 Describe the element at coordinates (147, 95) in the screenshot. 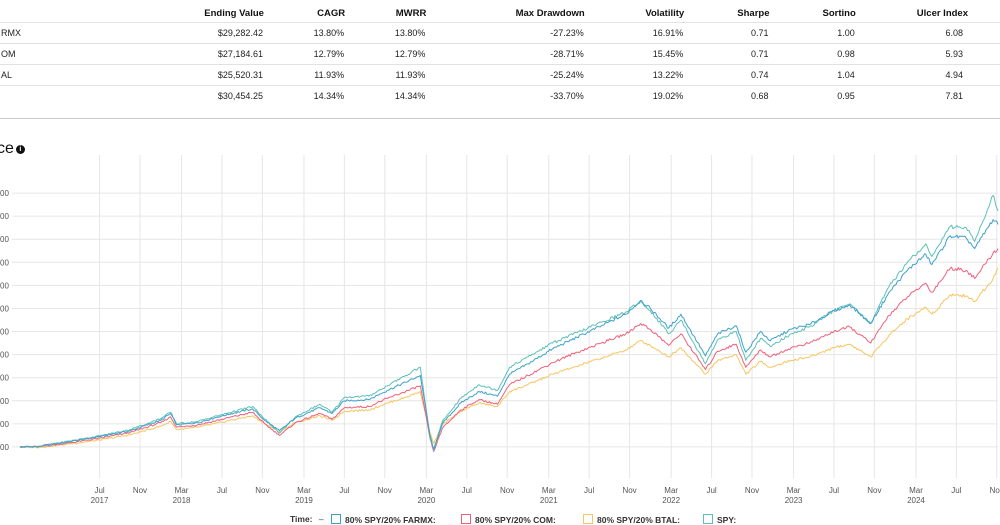

I see `table-cell: $30,454.25` at that location.